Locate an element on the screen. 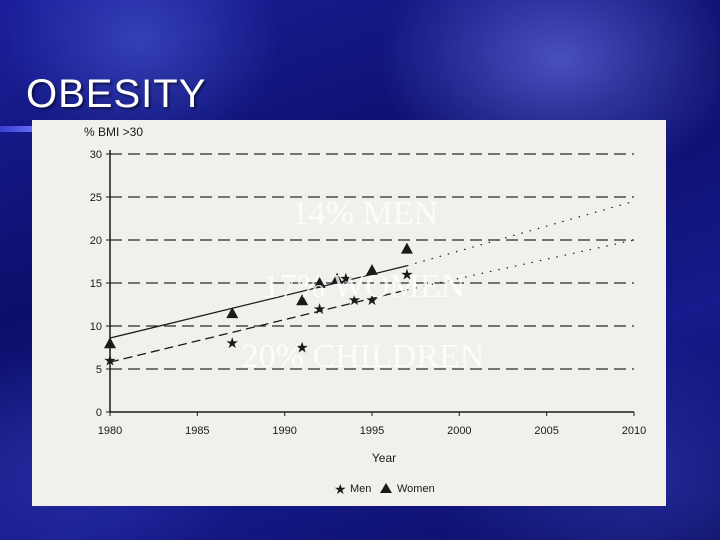 Image resolution: width=720 pixels, height=540 pixels. legend-women-label: Women is located at coordinates (416, 489).